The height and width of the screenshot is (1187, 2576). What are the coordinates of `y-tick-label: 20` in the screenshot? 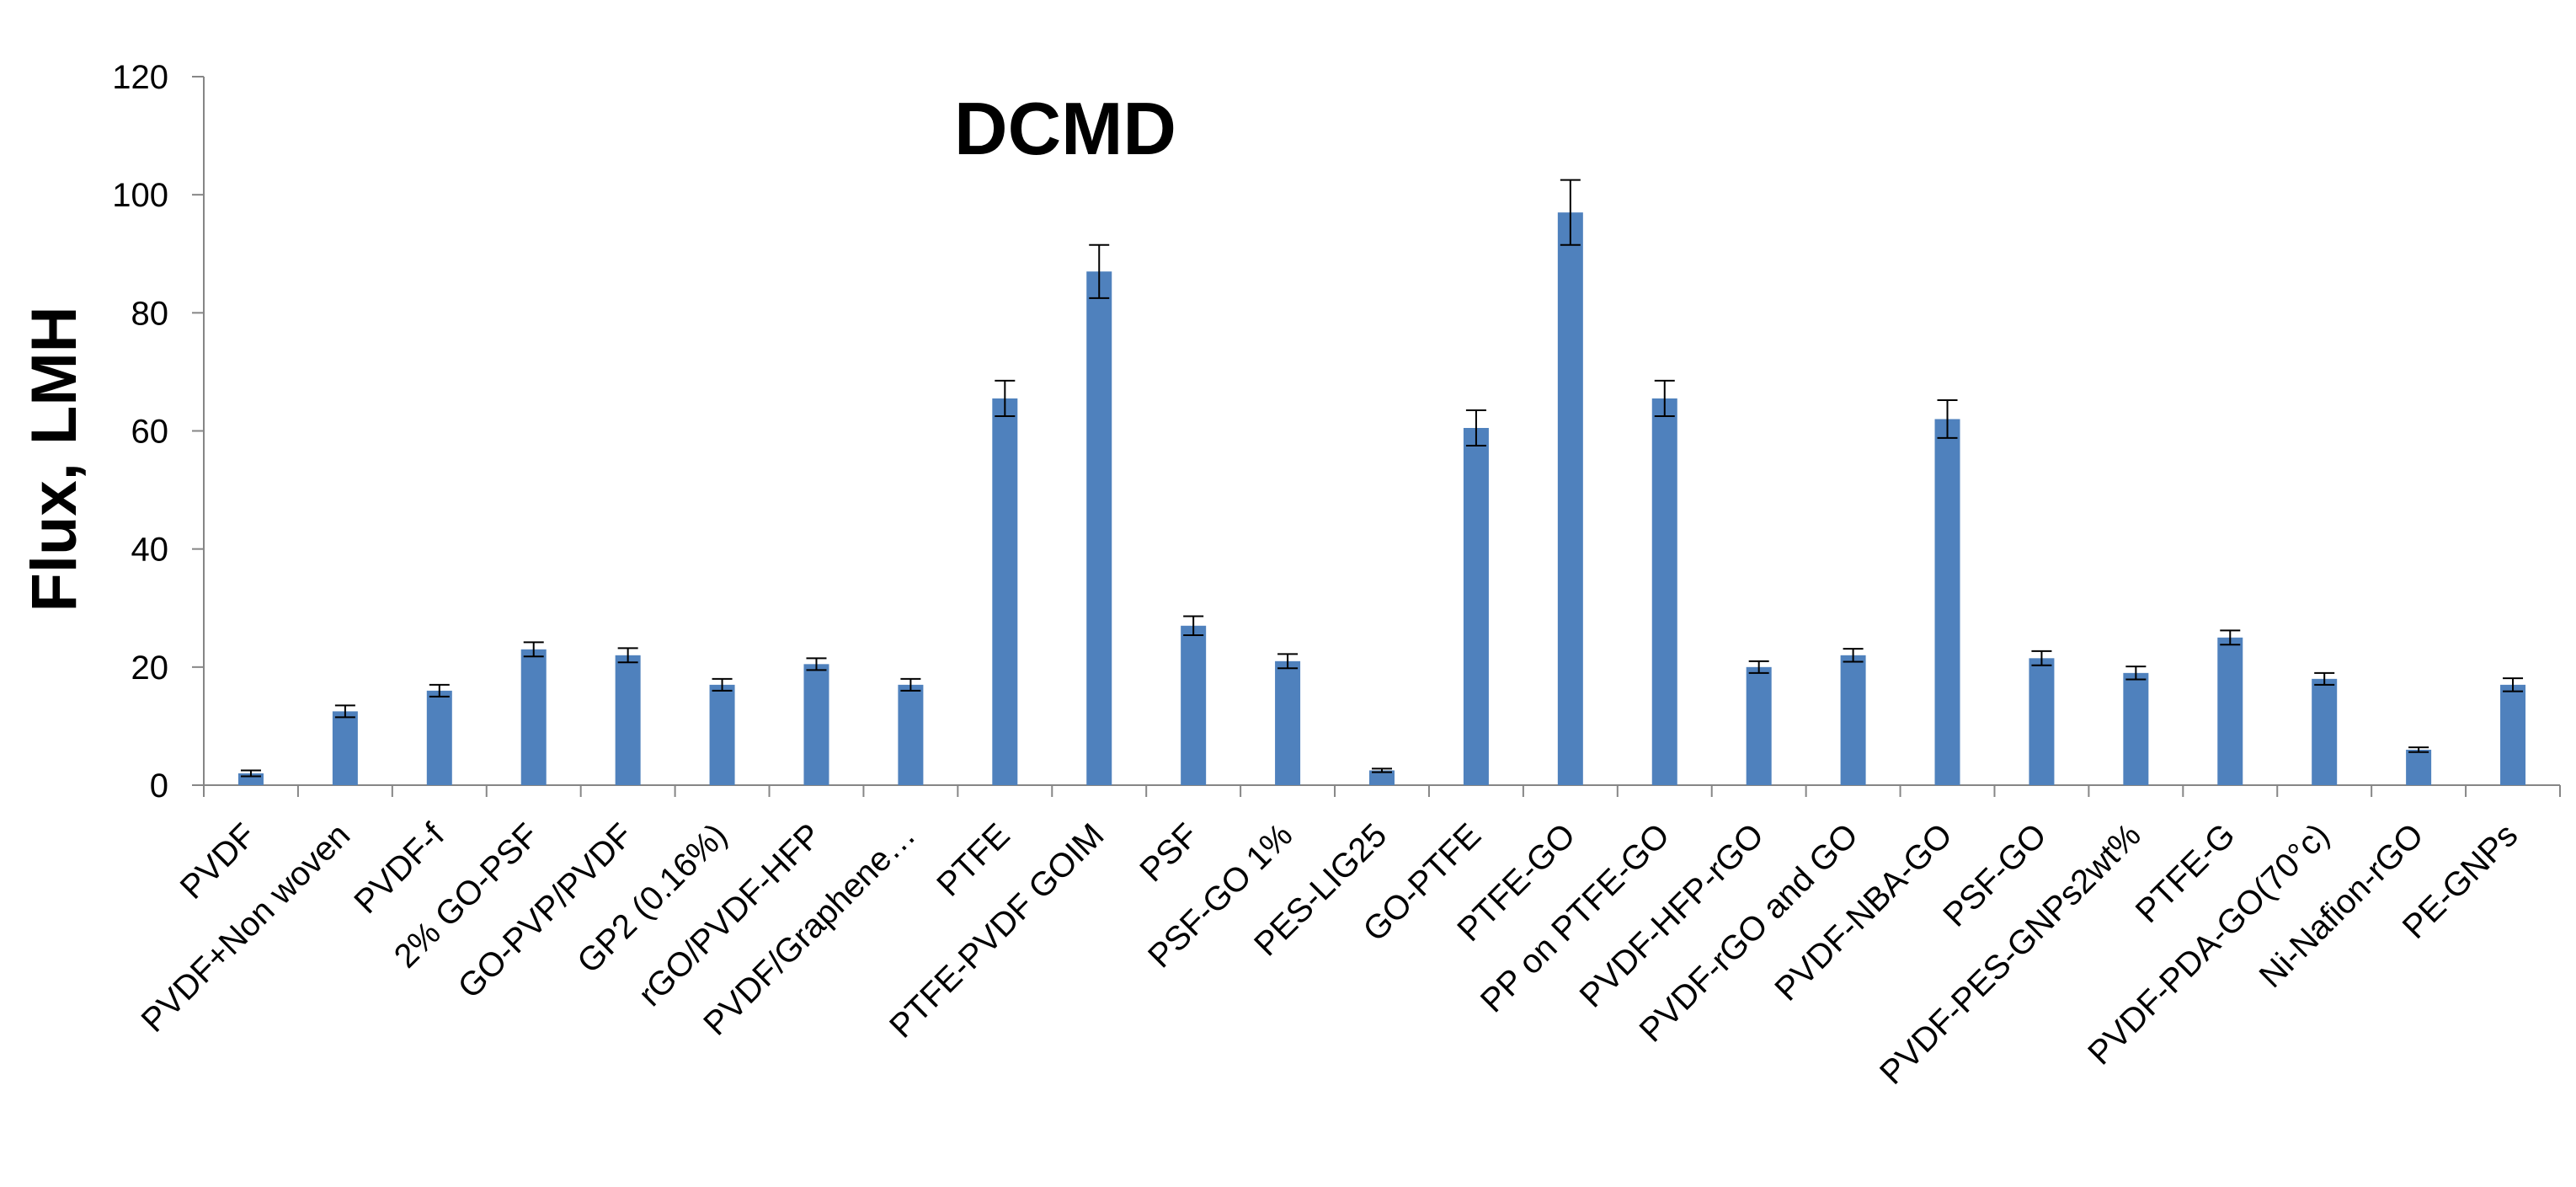 It's located at (150, 668).